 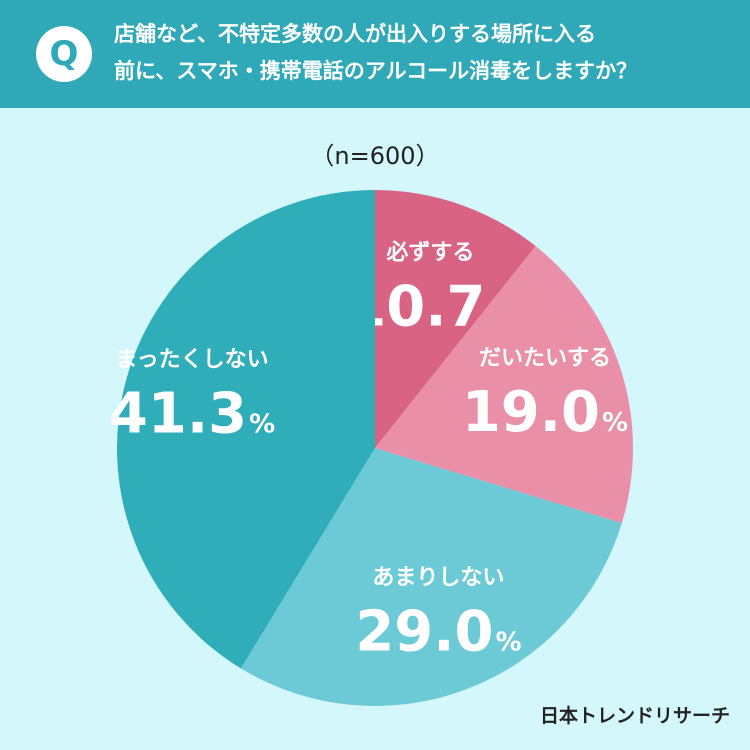 What do you see at coordinates (438, 631) in the screenshot?
I see `slice-value-label: 29.0%` at bounding box center [438, 631].